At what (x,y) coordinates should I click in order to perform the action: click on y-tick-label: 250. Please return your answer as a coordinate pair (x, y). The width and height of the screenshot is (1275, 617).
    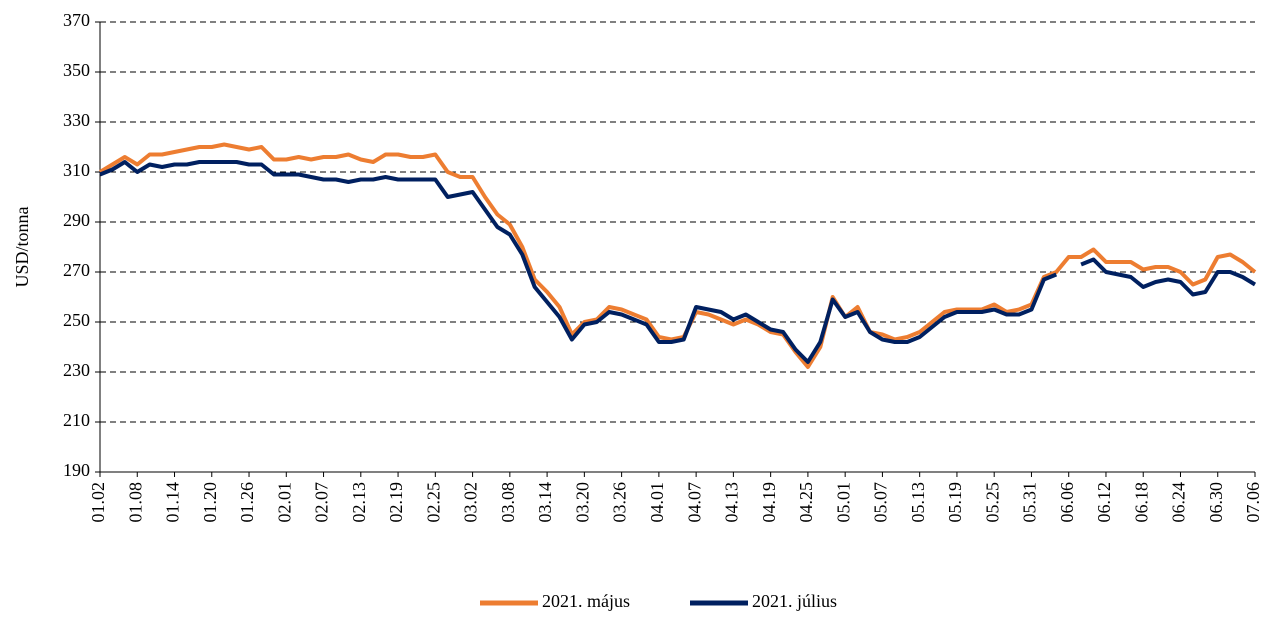
    Looking at the image, I should click on (76, 320).